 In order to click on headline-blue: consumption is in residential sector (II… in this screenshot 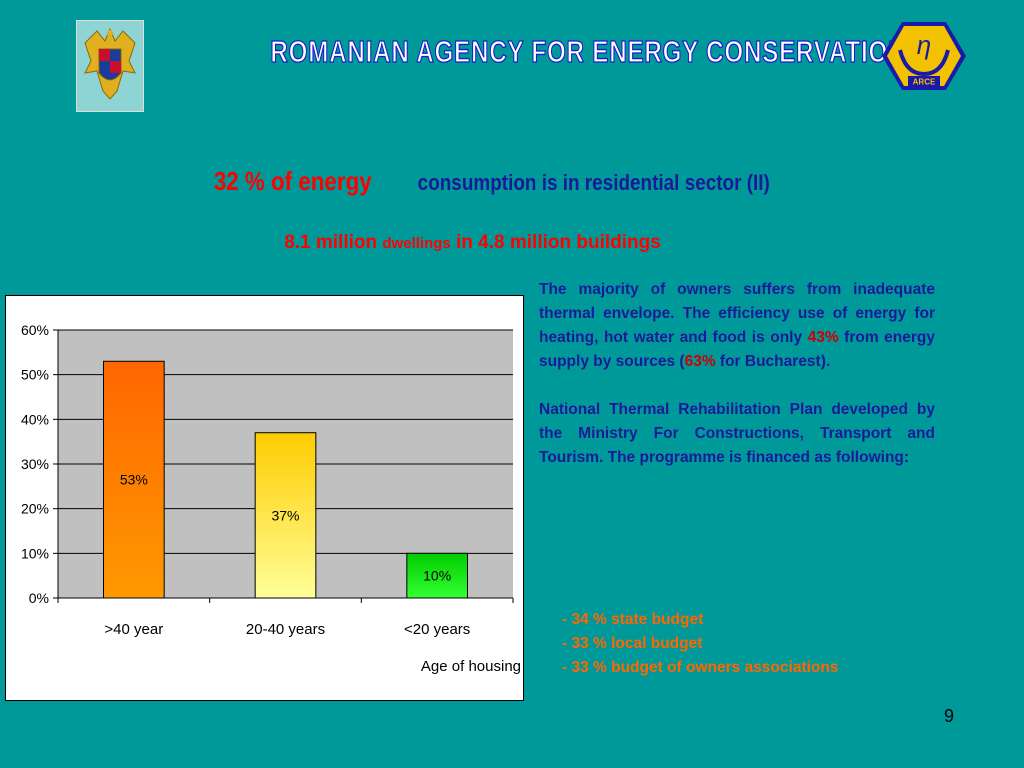, I will do `click(594, 182)`.